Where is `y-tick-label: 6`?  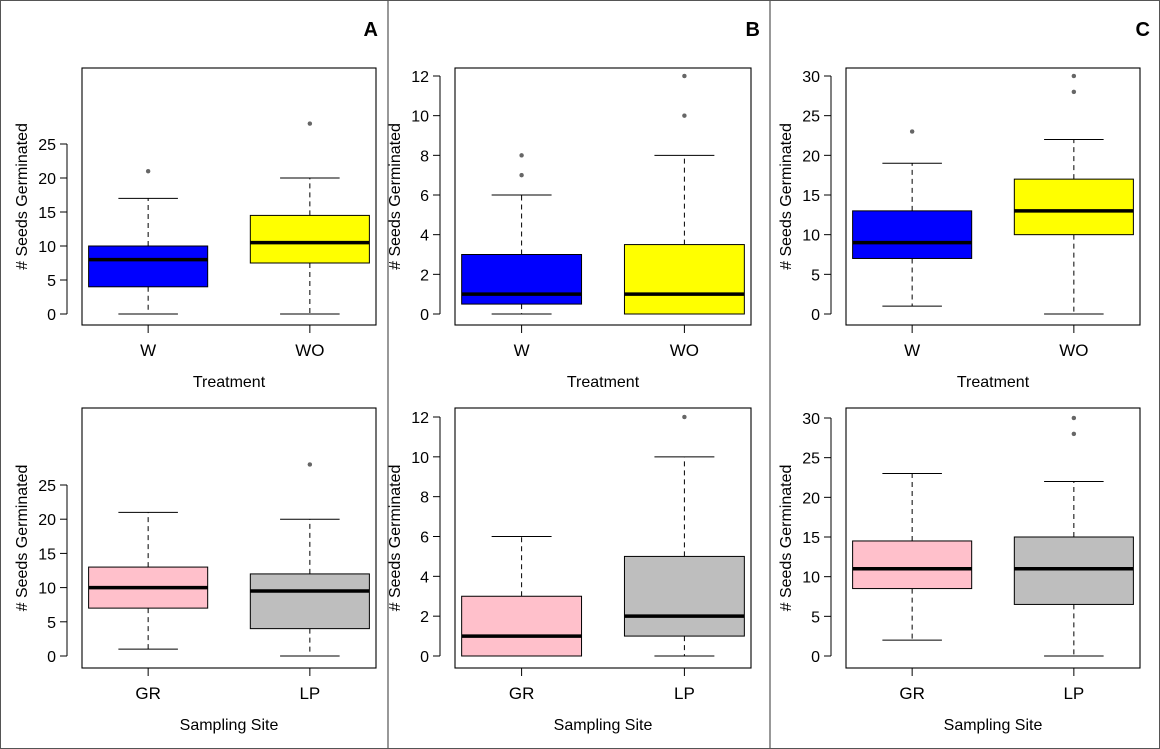
y-tick-label: 6 is located at coordinates (424, 196).